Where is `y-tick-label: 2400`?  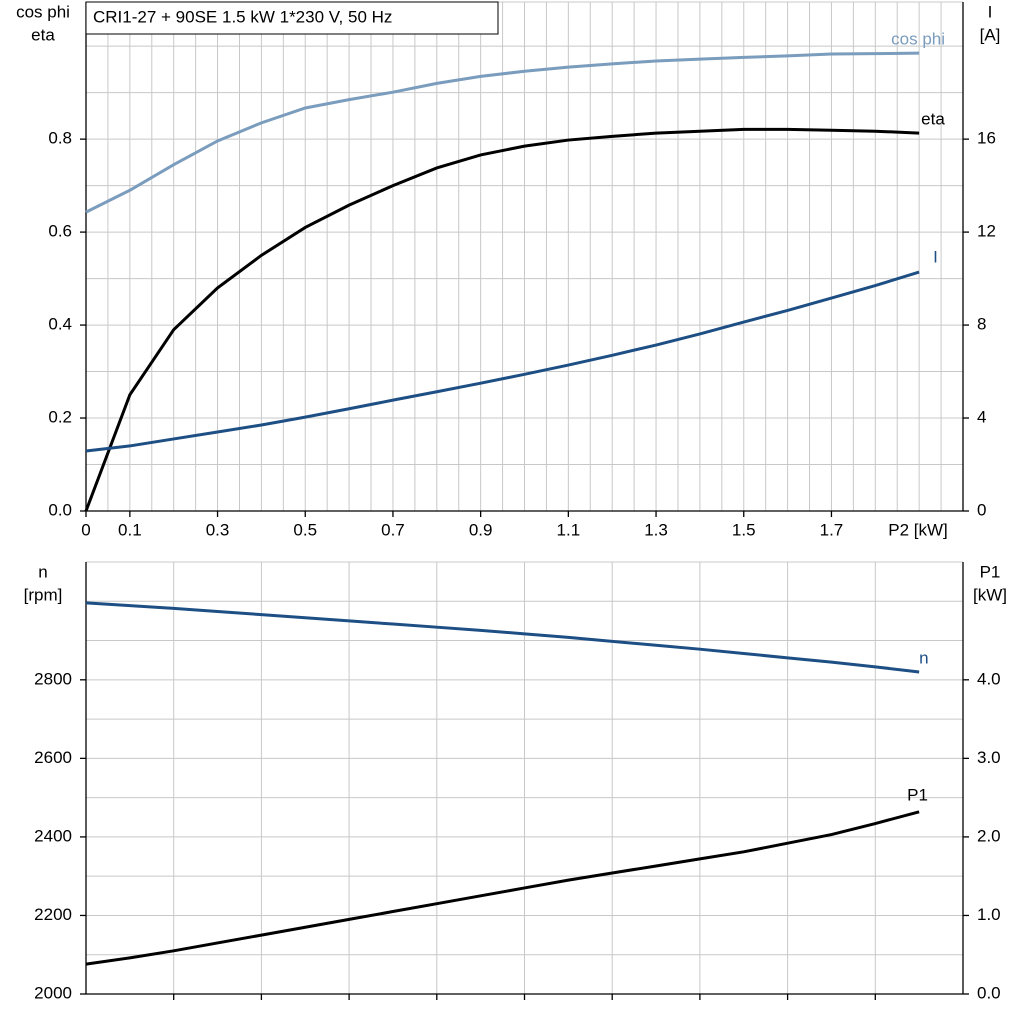 y-tick-label: 2400 is located at coordinates (53, 835).